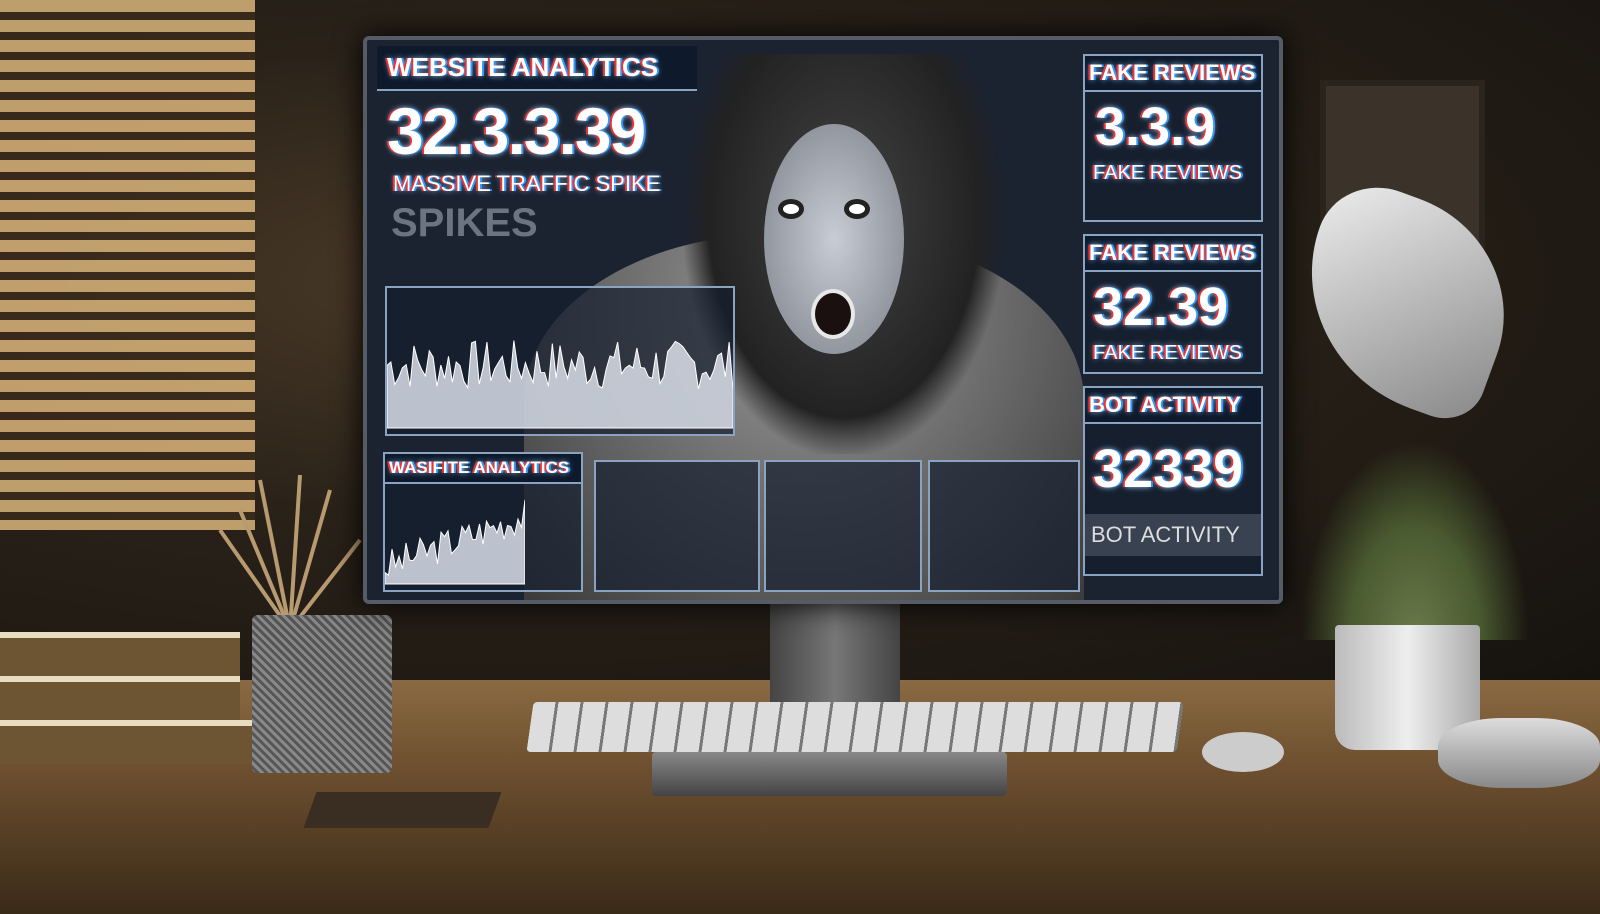 The image size is (1600, 914). I want to click on mouse, so click(1243, 752).